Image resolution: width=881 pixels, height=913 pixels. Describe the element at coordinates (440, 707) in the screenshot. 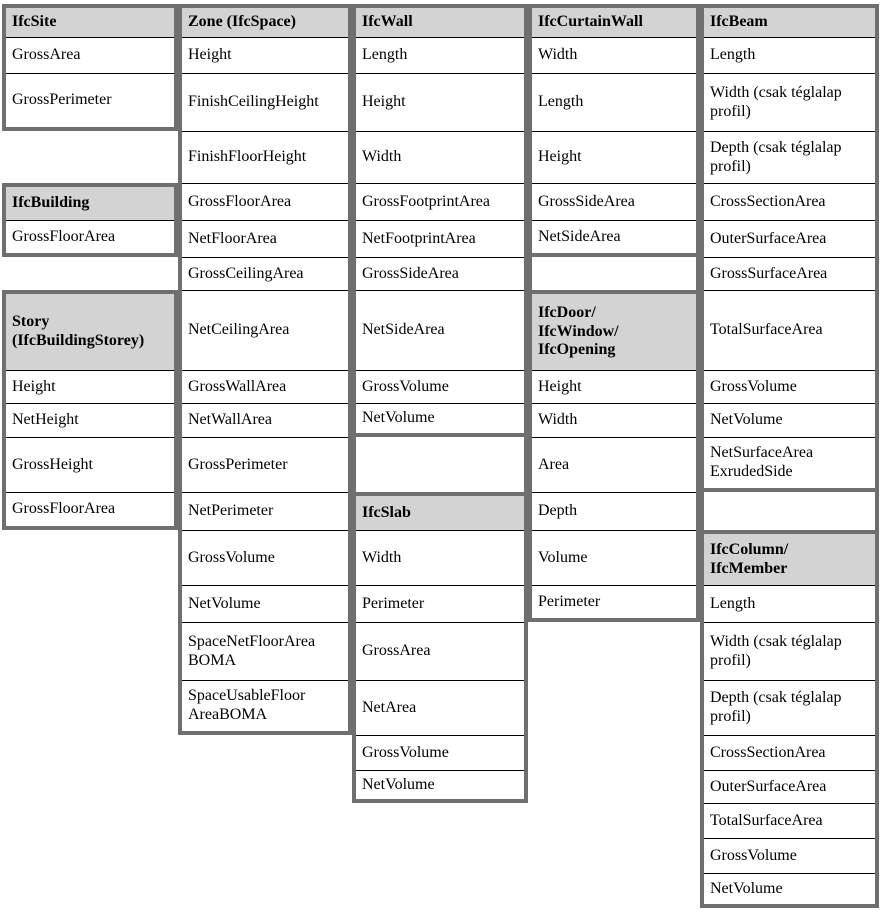

I see `table-cell: NetArea` at that location.